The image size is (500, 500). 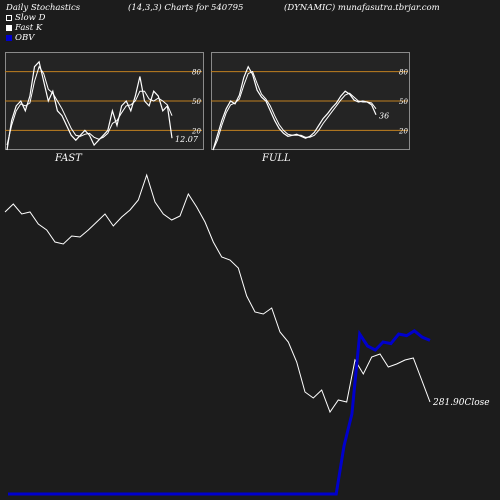 I want to click on legend-slow-d: Slow D, so click(x=25, y=18).